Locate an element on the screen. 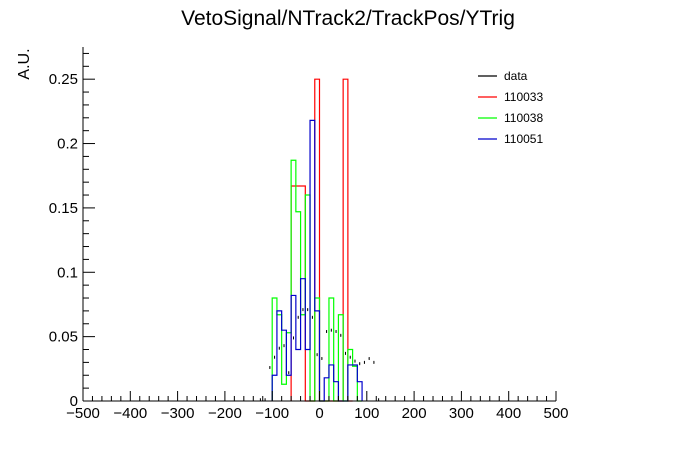  x-tick-label: −500 is located at coordinates (83, 413).